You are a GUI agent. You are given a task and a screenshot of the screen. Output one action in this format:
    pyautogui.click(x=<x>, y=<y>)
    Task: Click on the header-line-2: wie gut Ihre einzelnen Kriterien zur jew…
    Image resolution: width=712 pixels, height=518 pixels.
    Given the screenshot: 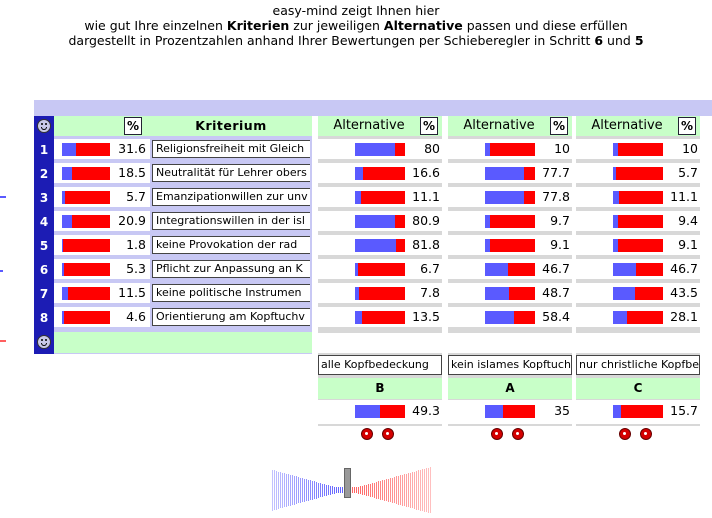 What is the action you would take?
    pyautogui.click(x=356, y=25)
    